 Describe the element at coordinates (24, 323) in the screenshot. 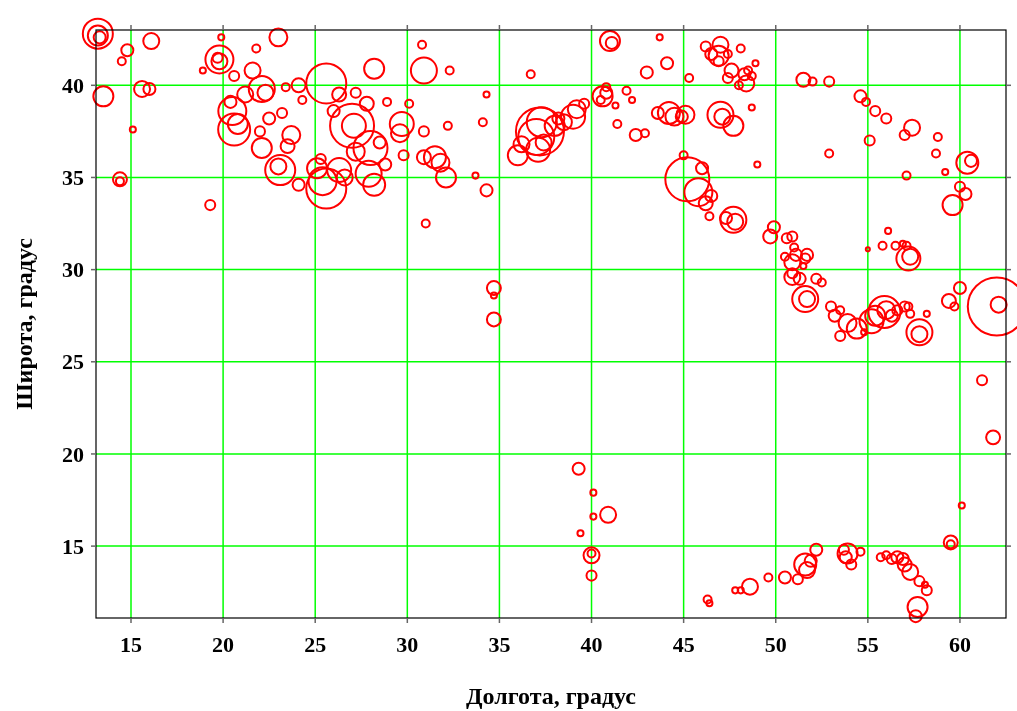

I see `y-axis-title: Широта, градус` at that location.